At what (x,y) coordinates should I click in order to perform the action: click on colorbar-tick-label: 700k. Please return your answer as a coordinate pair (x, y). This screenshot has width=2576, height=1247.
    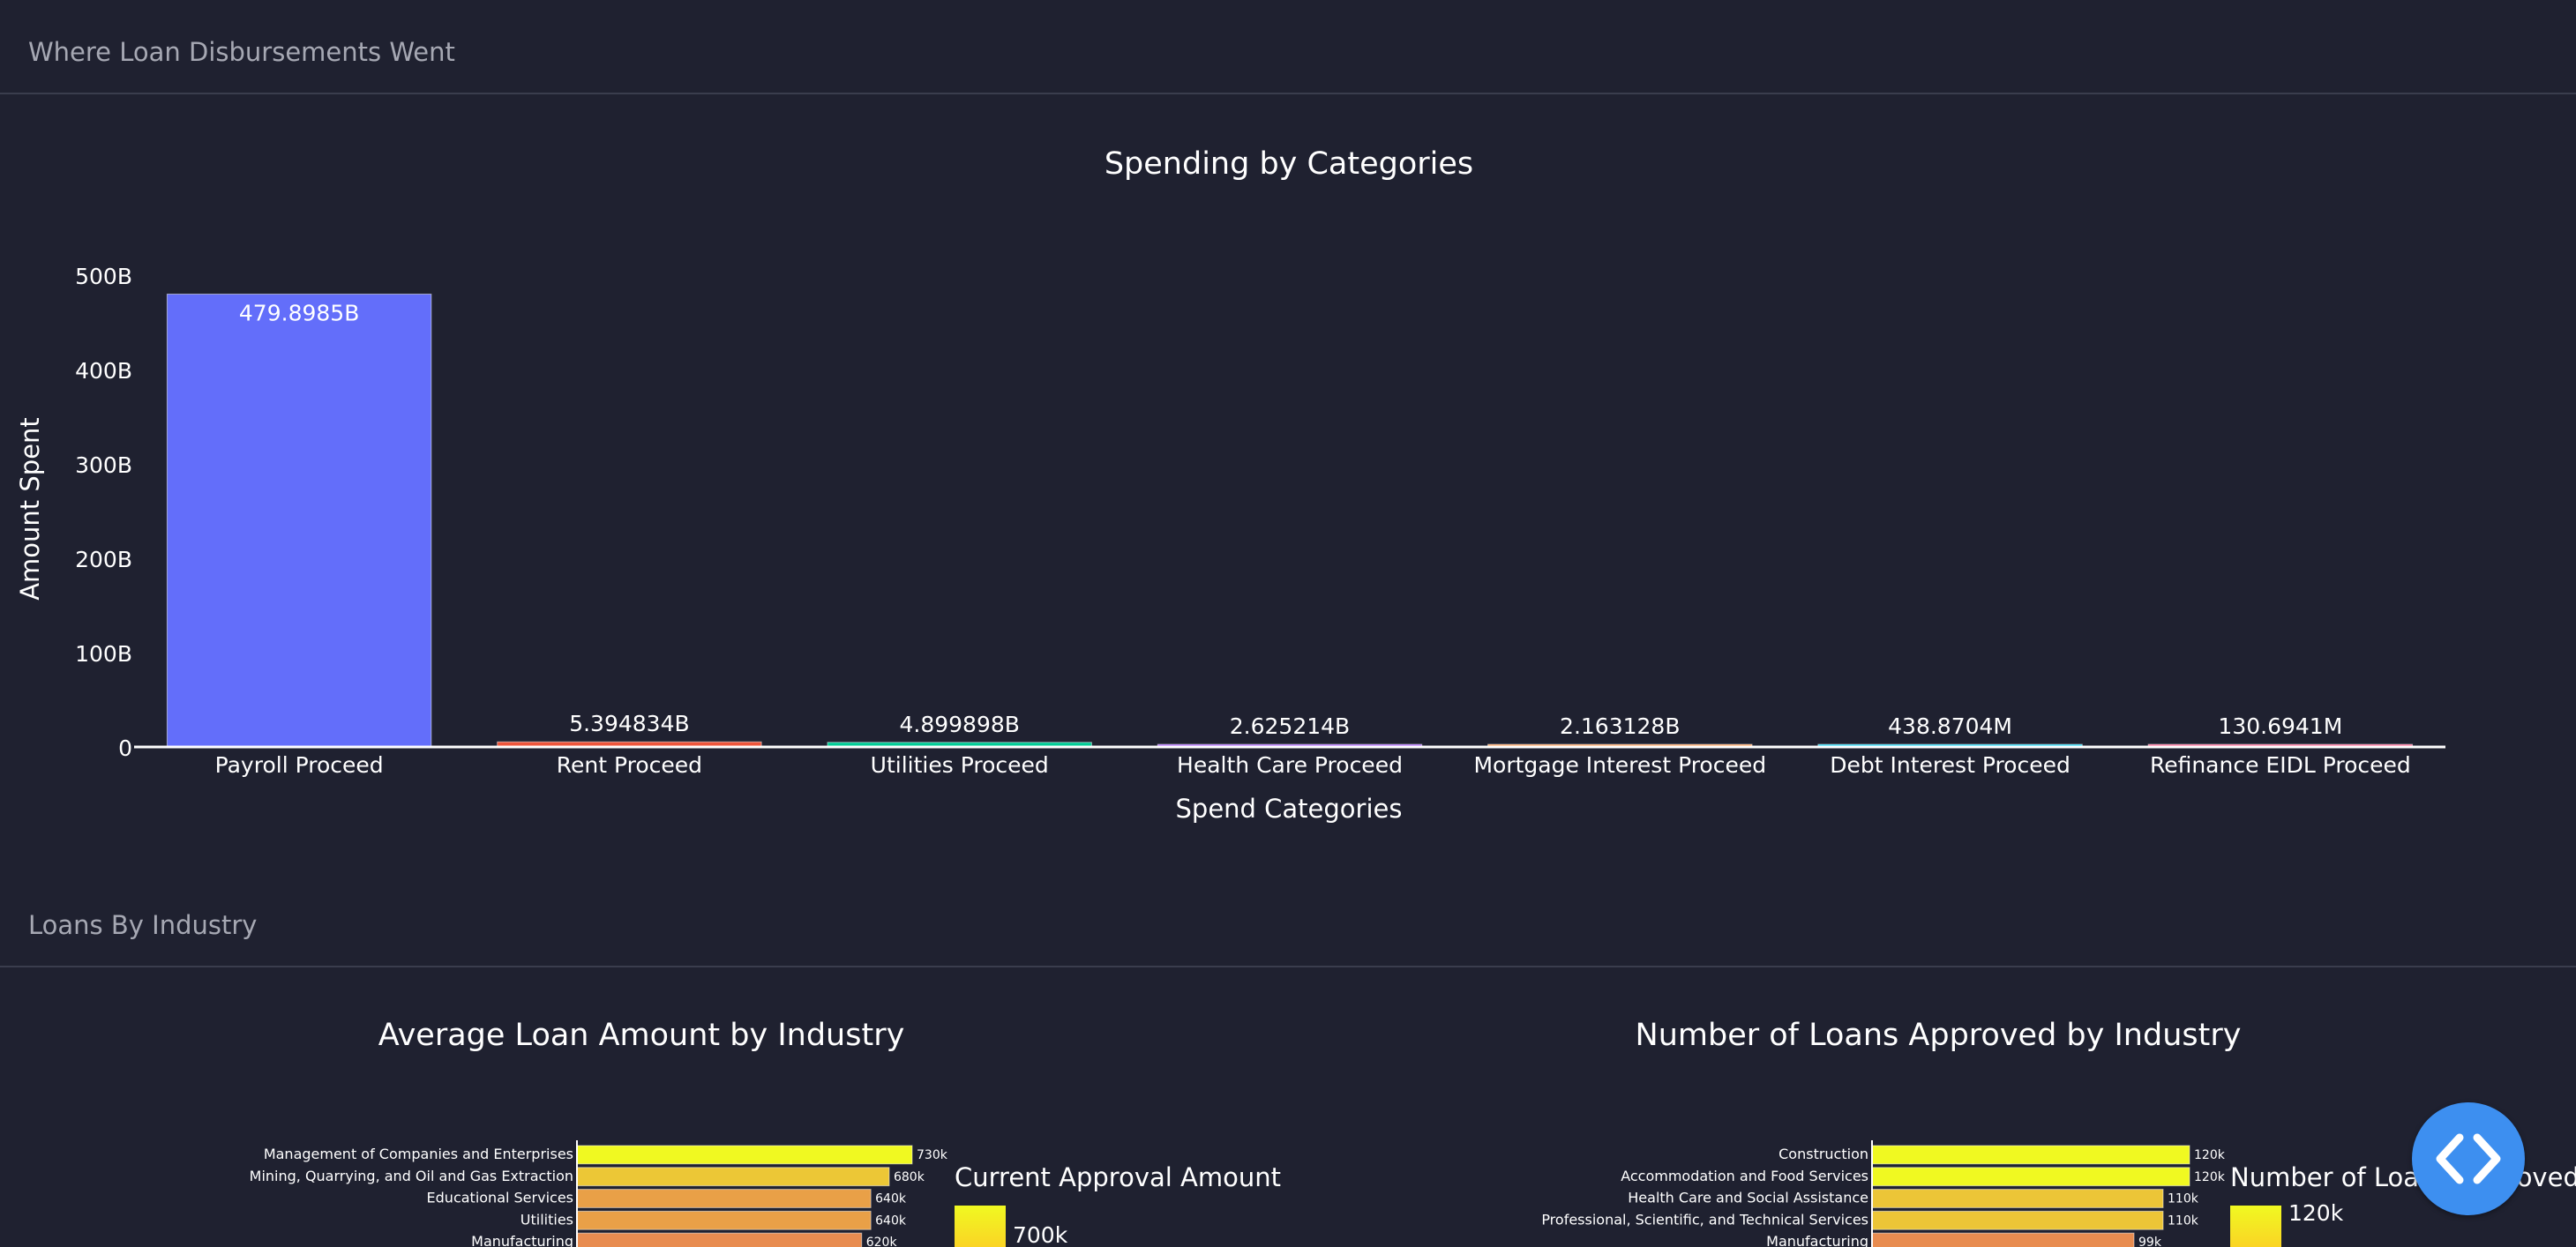
    Looking at the image, I should click on (1040, 1234).